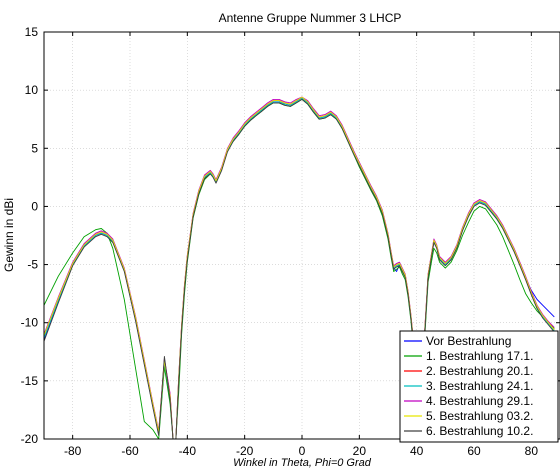 The width and height of the screenshot is (560, 470). What do you see at coordinates (32, 265) in the screenshot?
I see `y-tick-label: -5` at bounding box center [32, 265].